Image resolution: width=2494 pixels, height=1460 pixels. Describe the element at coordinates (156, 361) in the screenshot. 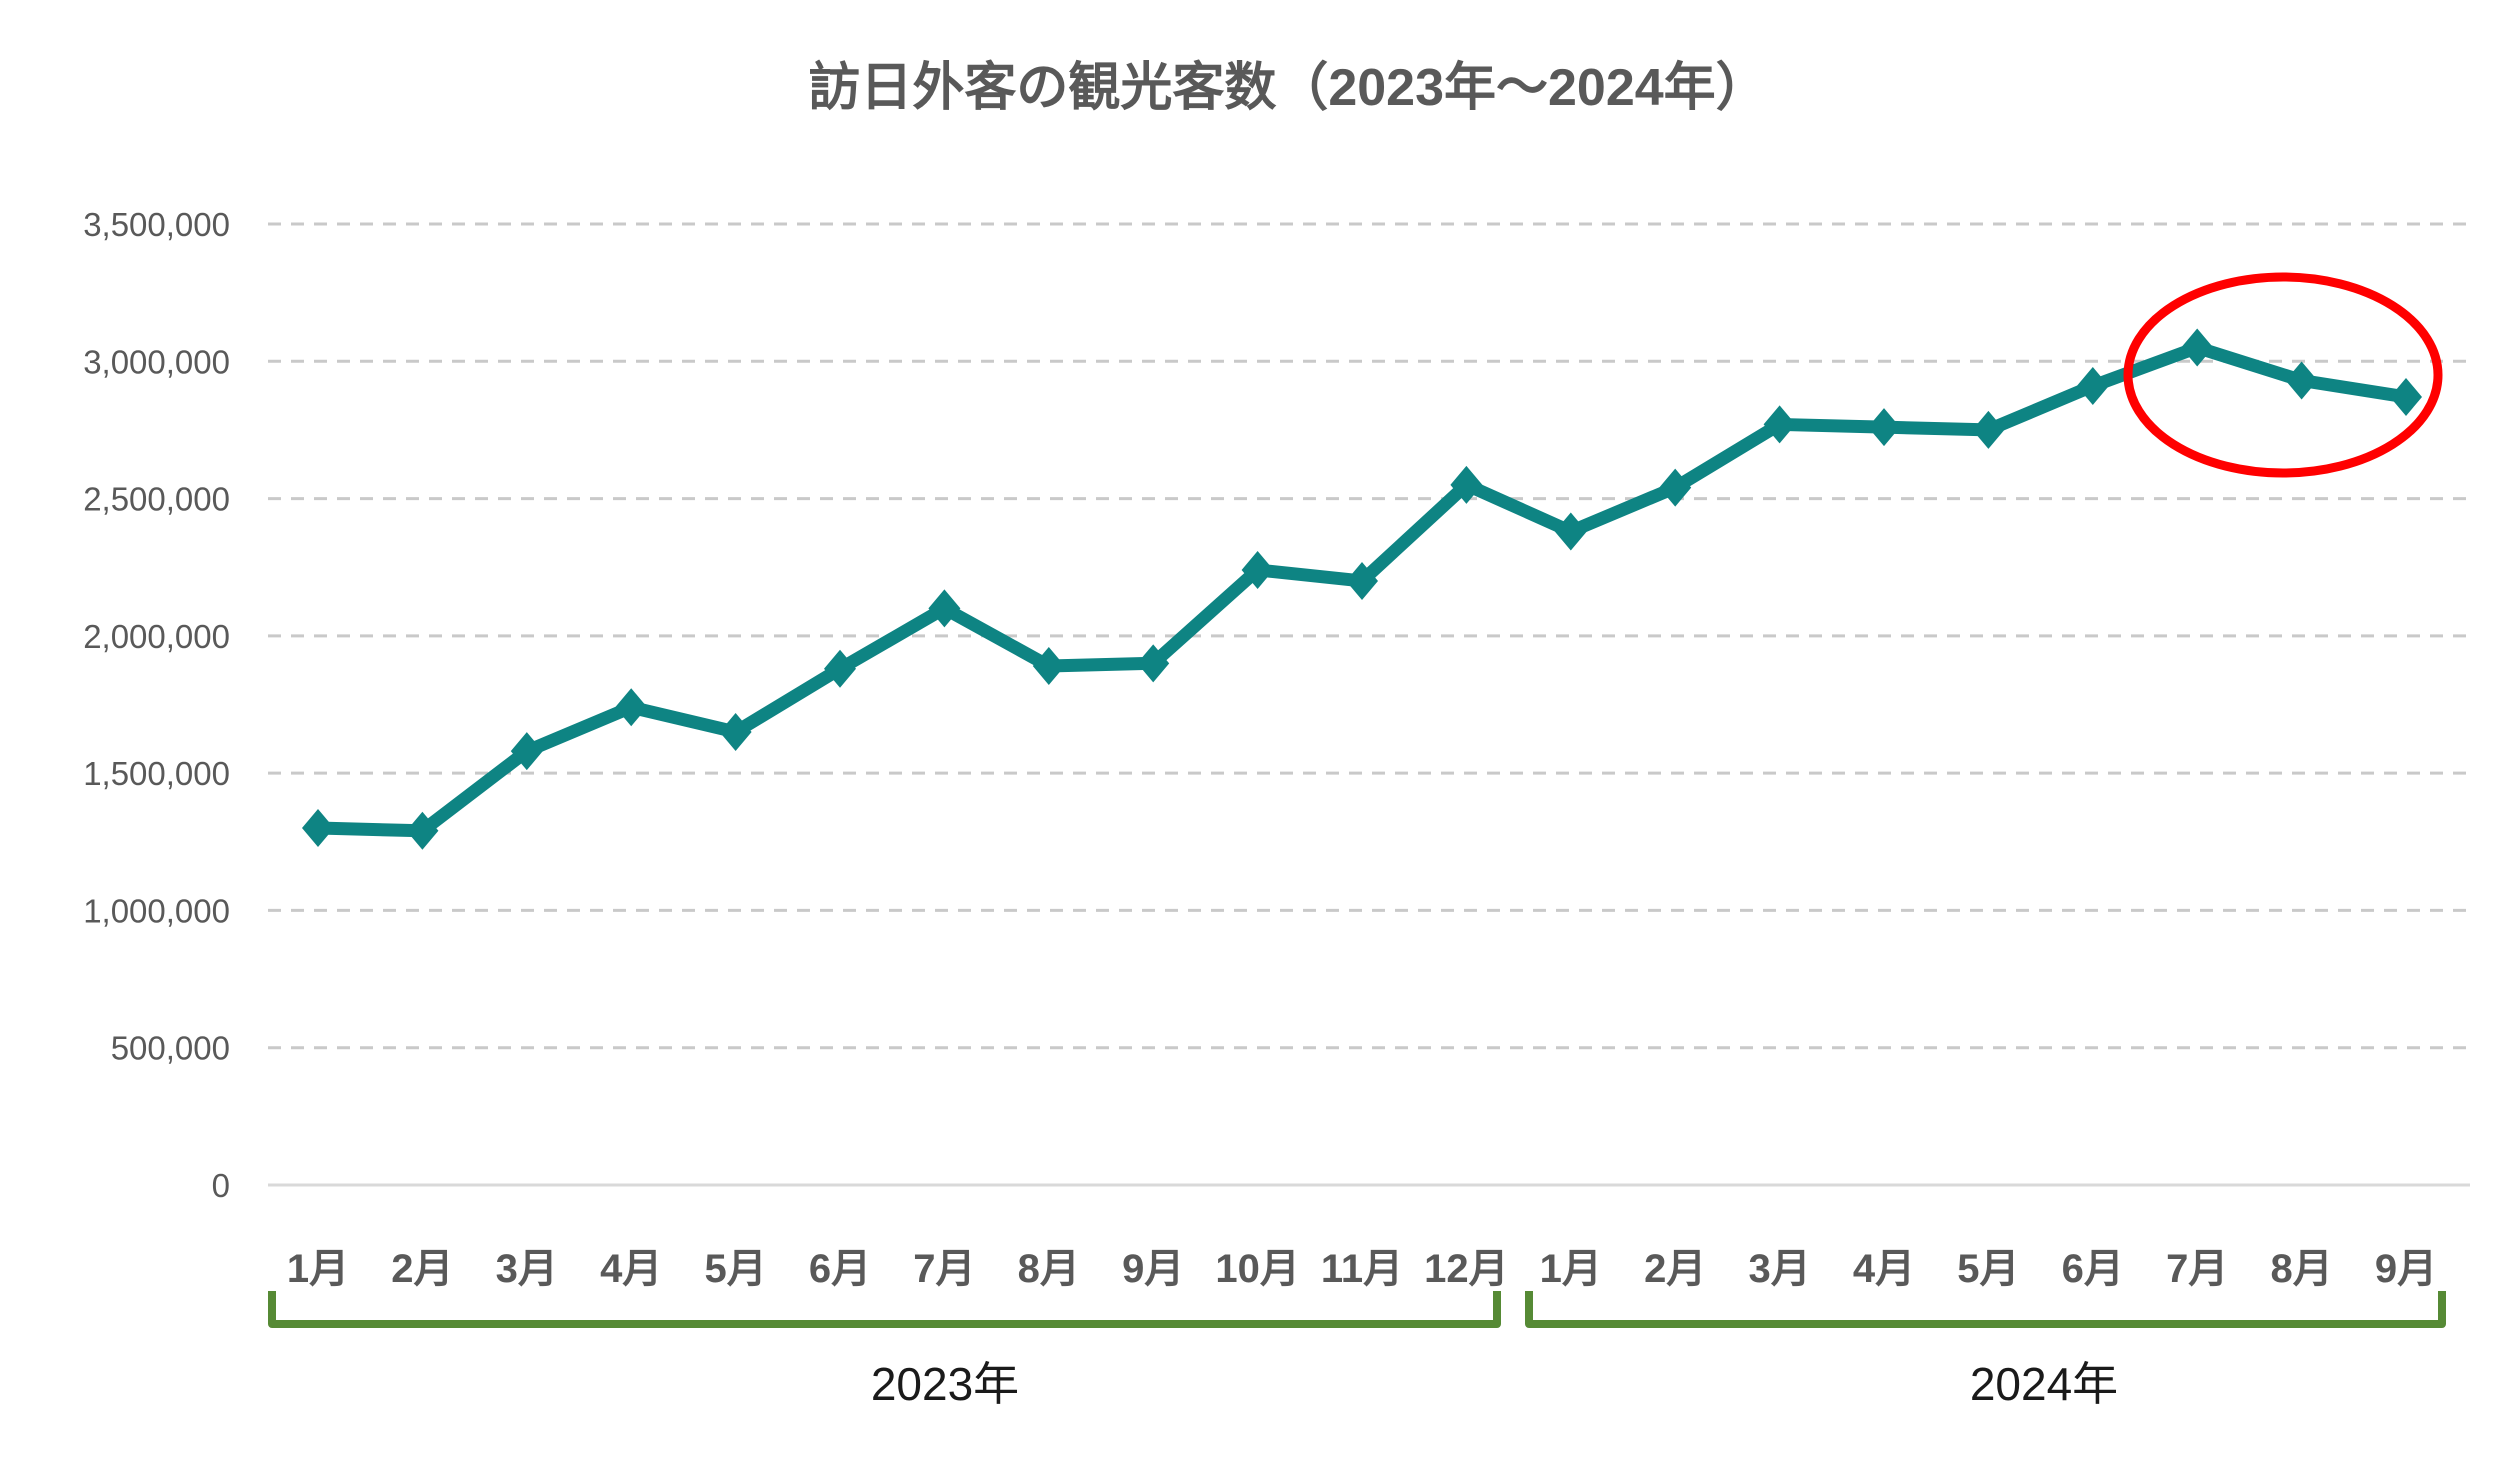

I see `y-tick-label: 3,000,000` at that location.